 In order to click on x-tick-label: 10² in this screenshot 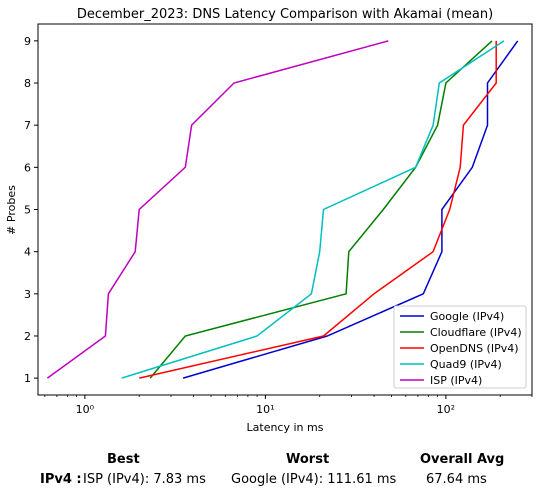, I will do `click(446, 409)`.